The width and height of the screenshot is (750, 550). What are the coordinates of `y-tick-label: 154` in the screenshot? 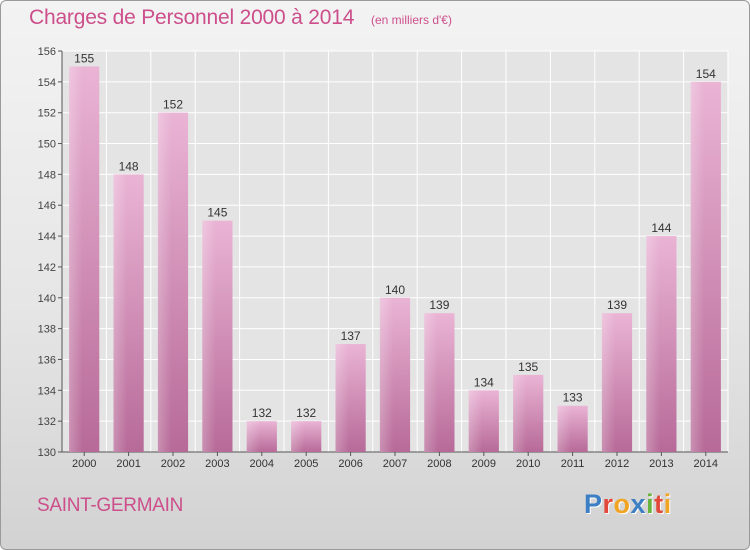 It's located at (47, 83).